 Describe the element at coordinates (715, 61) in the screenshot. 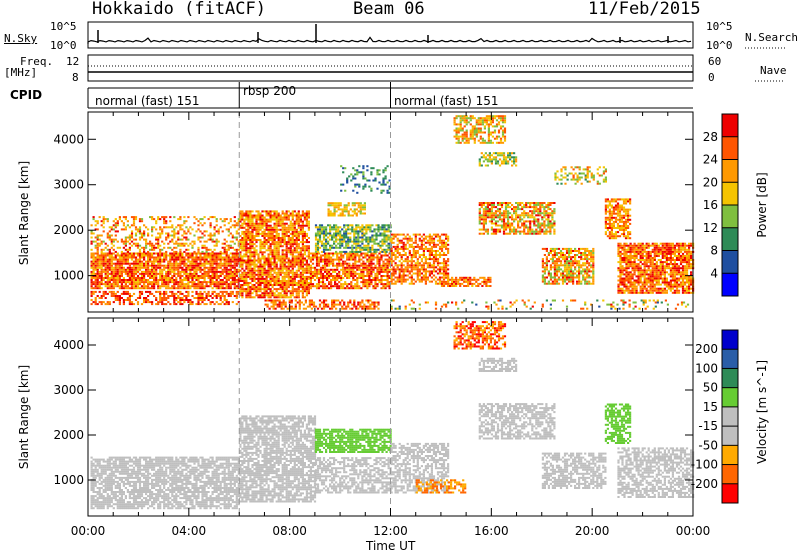

I see `nave-tick-high: 60` at that location.